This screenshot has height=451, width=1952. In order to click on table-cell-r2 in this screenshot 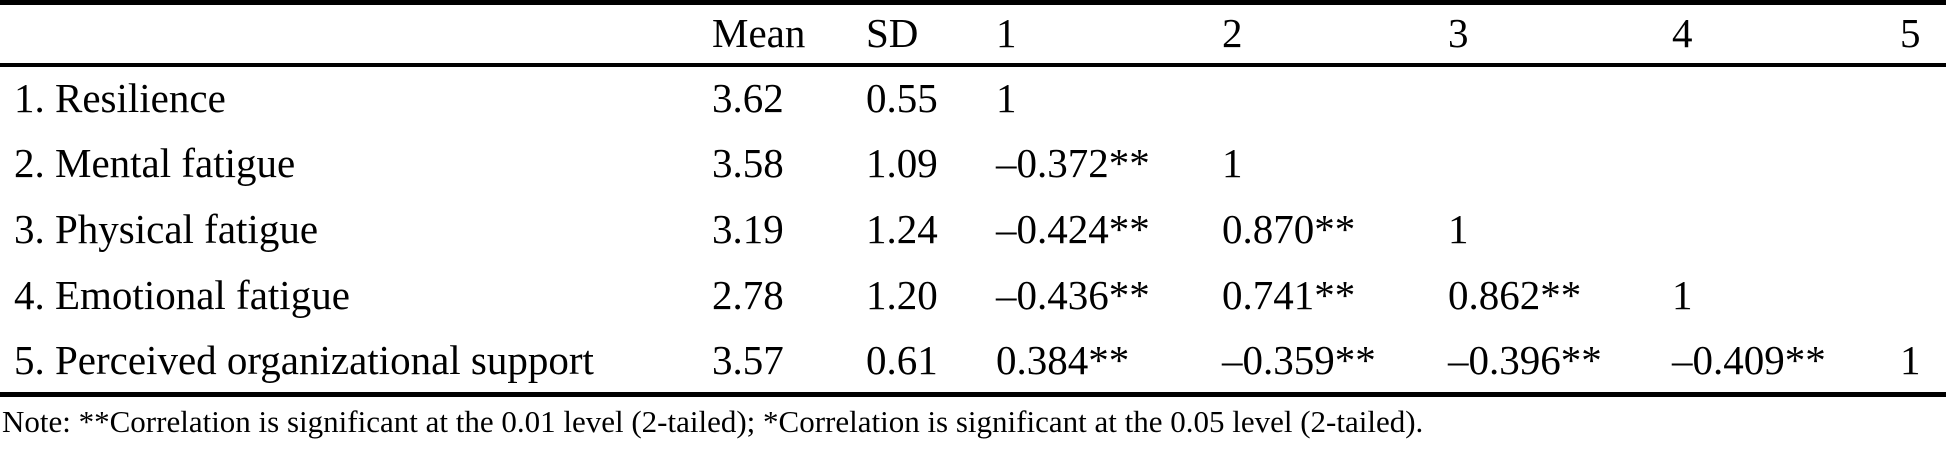, I will do `click(1321, 98)`.